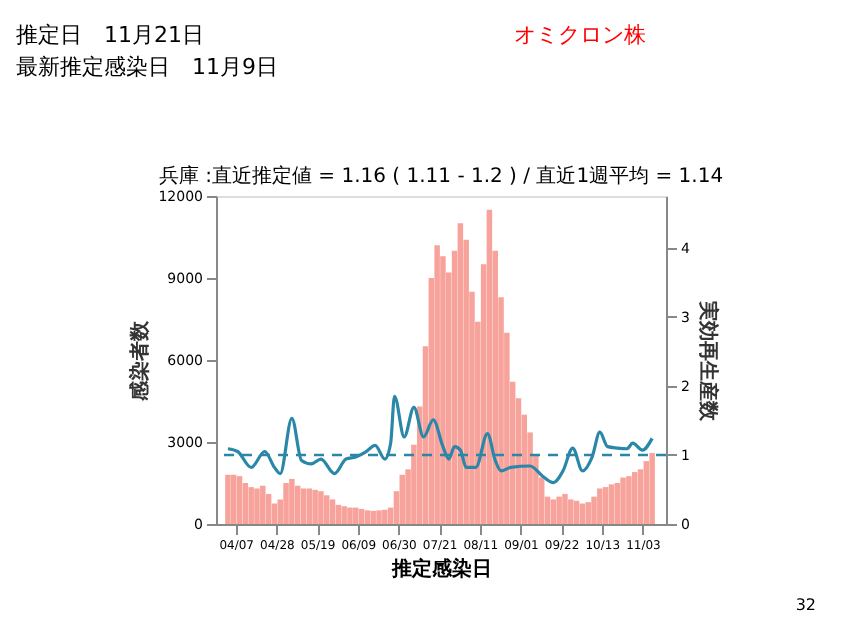  I want to click on text: オミクロン株, so click(580, 35).